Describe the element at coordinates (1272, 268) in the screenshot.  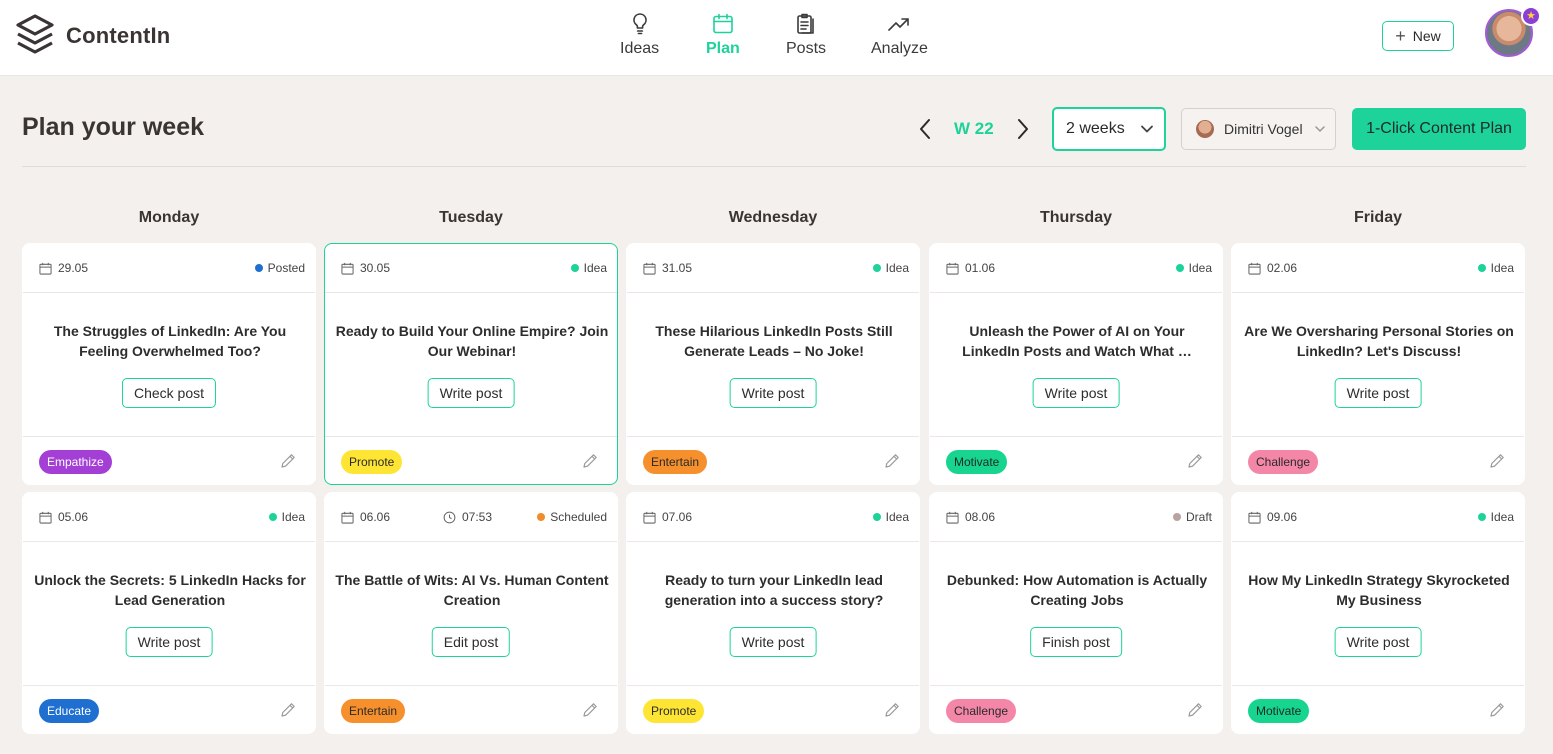
I see `card-date: 02.06` at that location.